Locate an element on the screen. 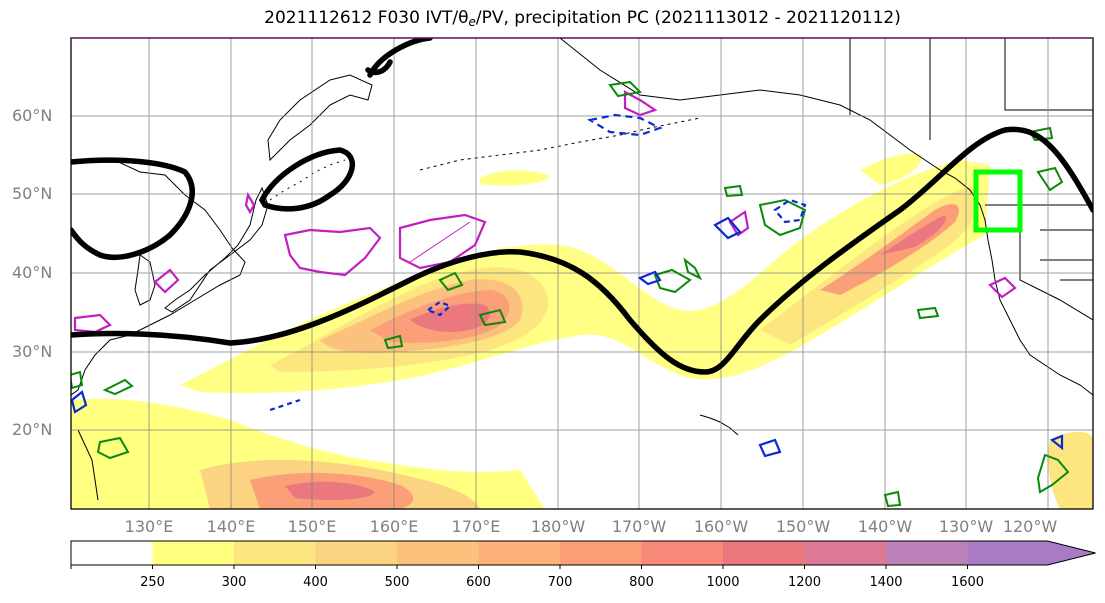  lon-label: 170°W is located at coordinates (639, 526).